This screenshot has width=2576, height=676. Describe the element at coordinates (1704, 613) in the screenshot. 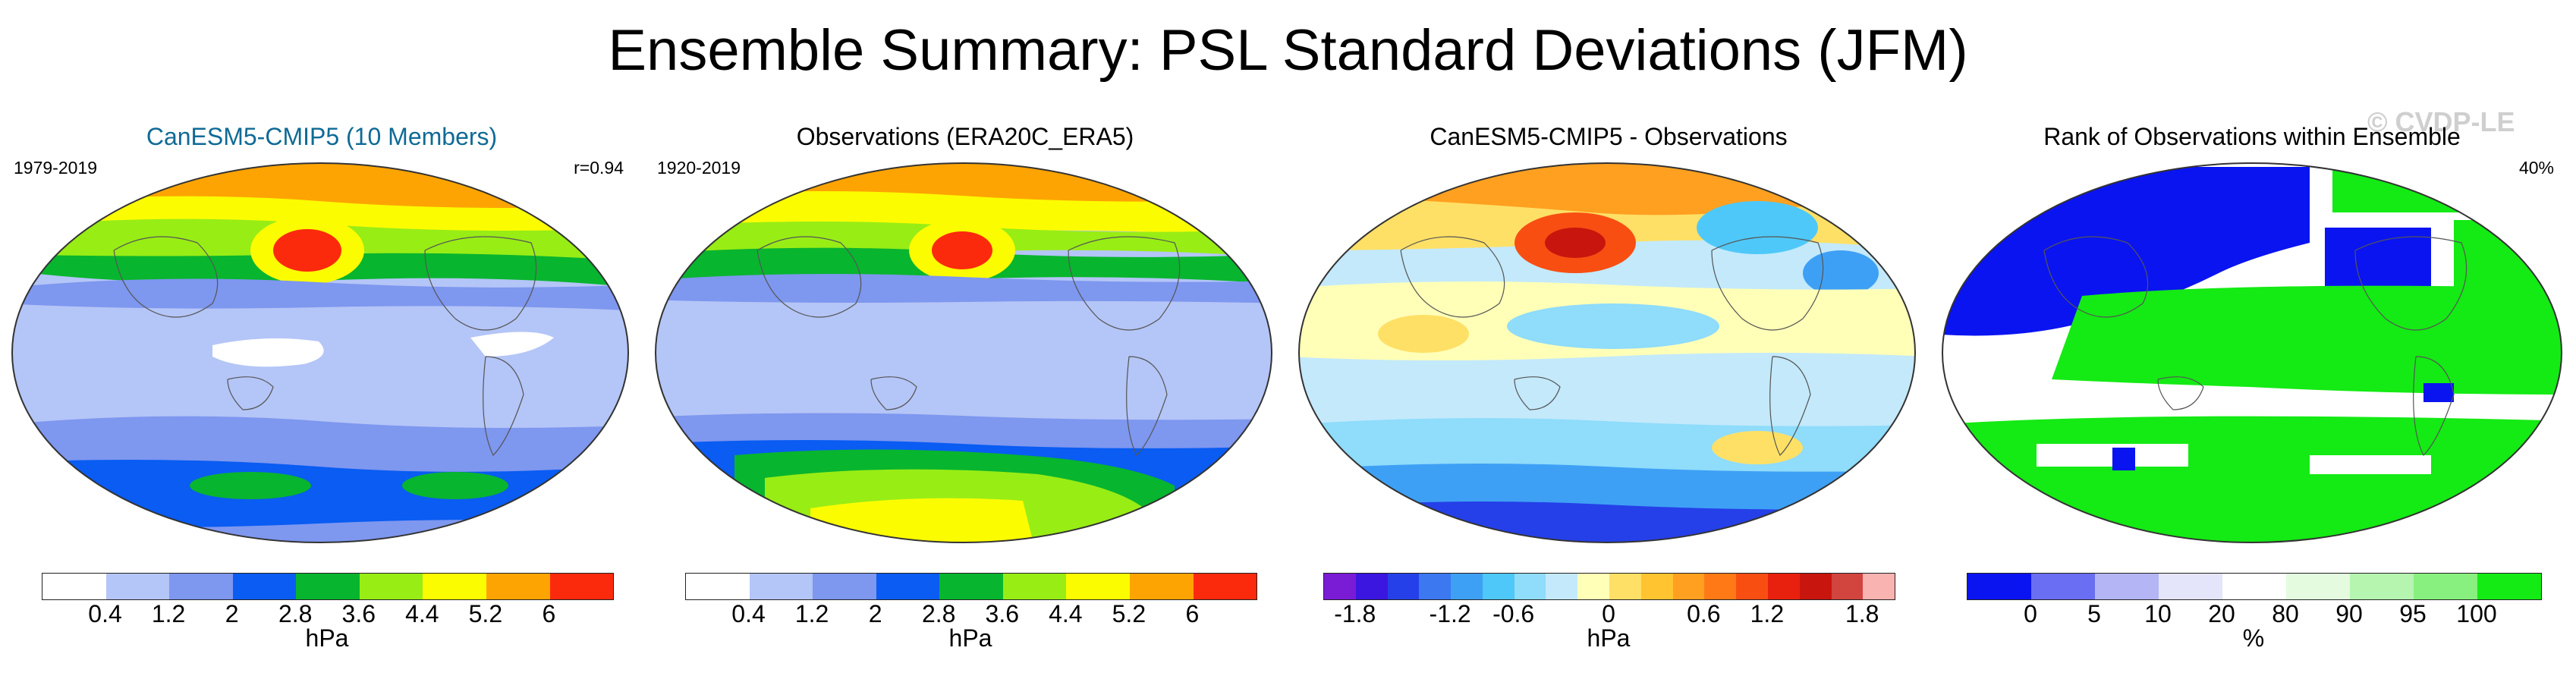

I see `colorbar-tick-label: 0.6` at that location.